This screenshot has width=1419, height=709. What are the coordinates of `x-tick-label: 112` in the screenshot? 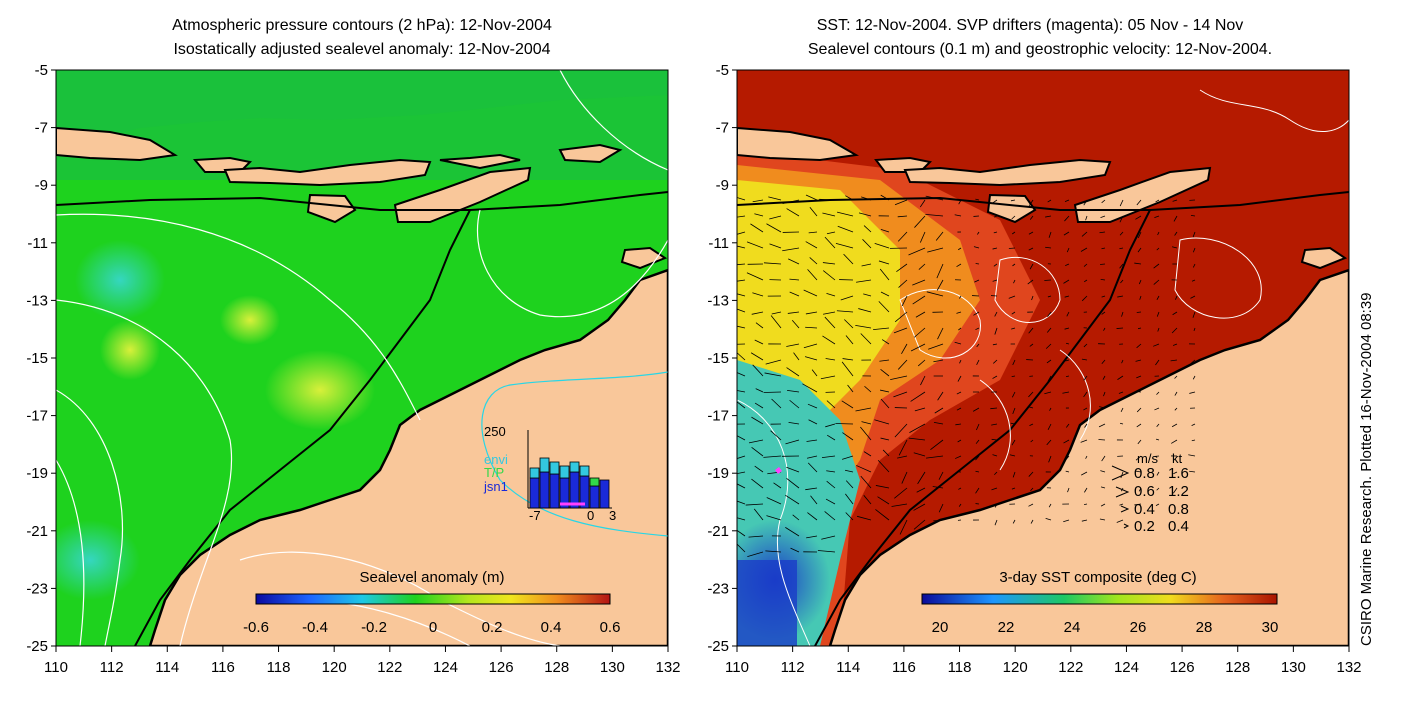 It's located at (793, 667).